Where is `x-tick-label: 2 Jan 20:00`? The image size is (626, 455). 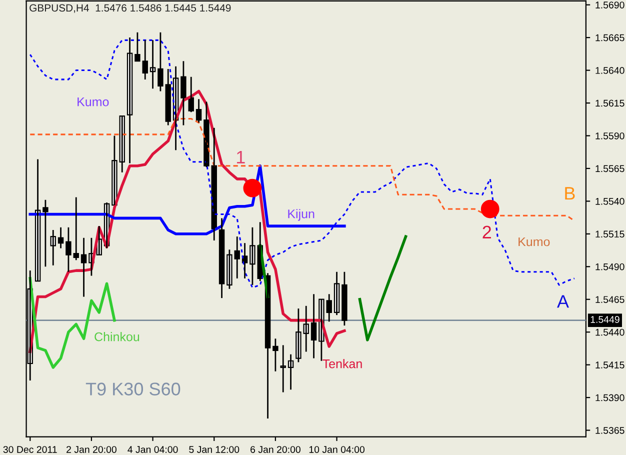 x-tick-label: 2 Jan 20:00 is located at coordinates (91, 449).